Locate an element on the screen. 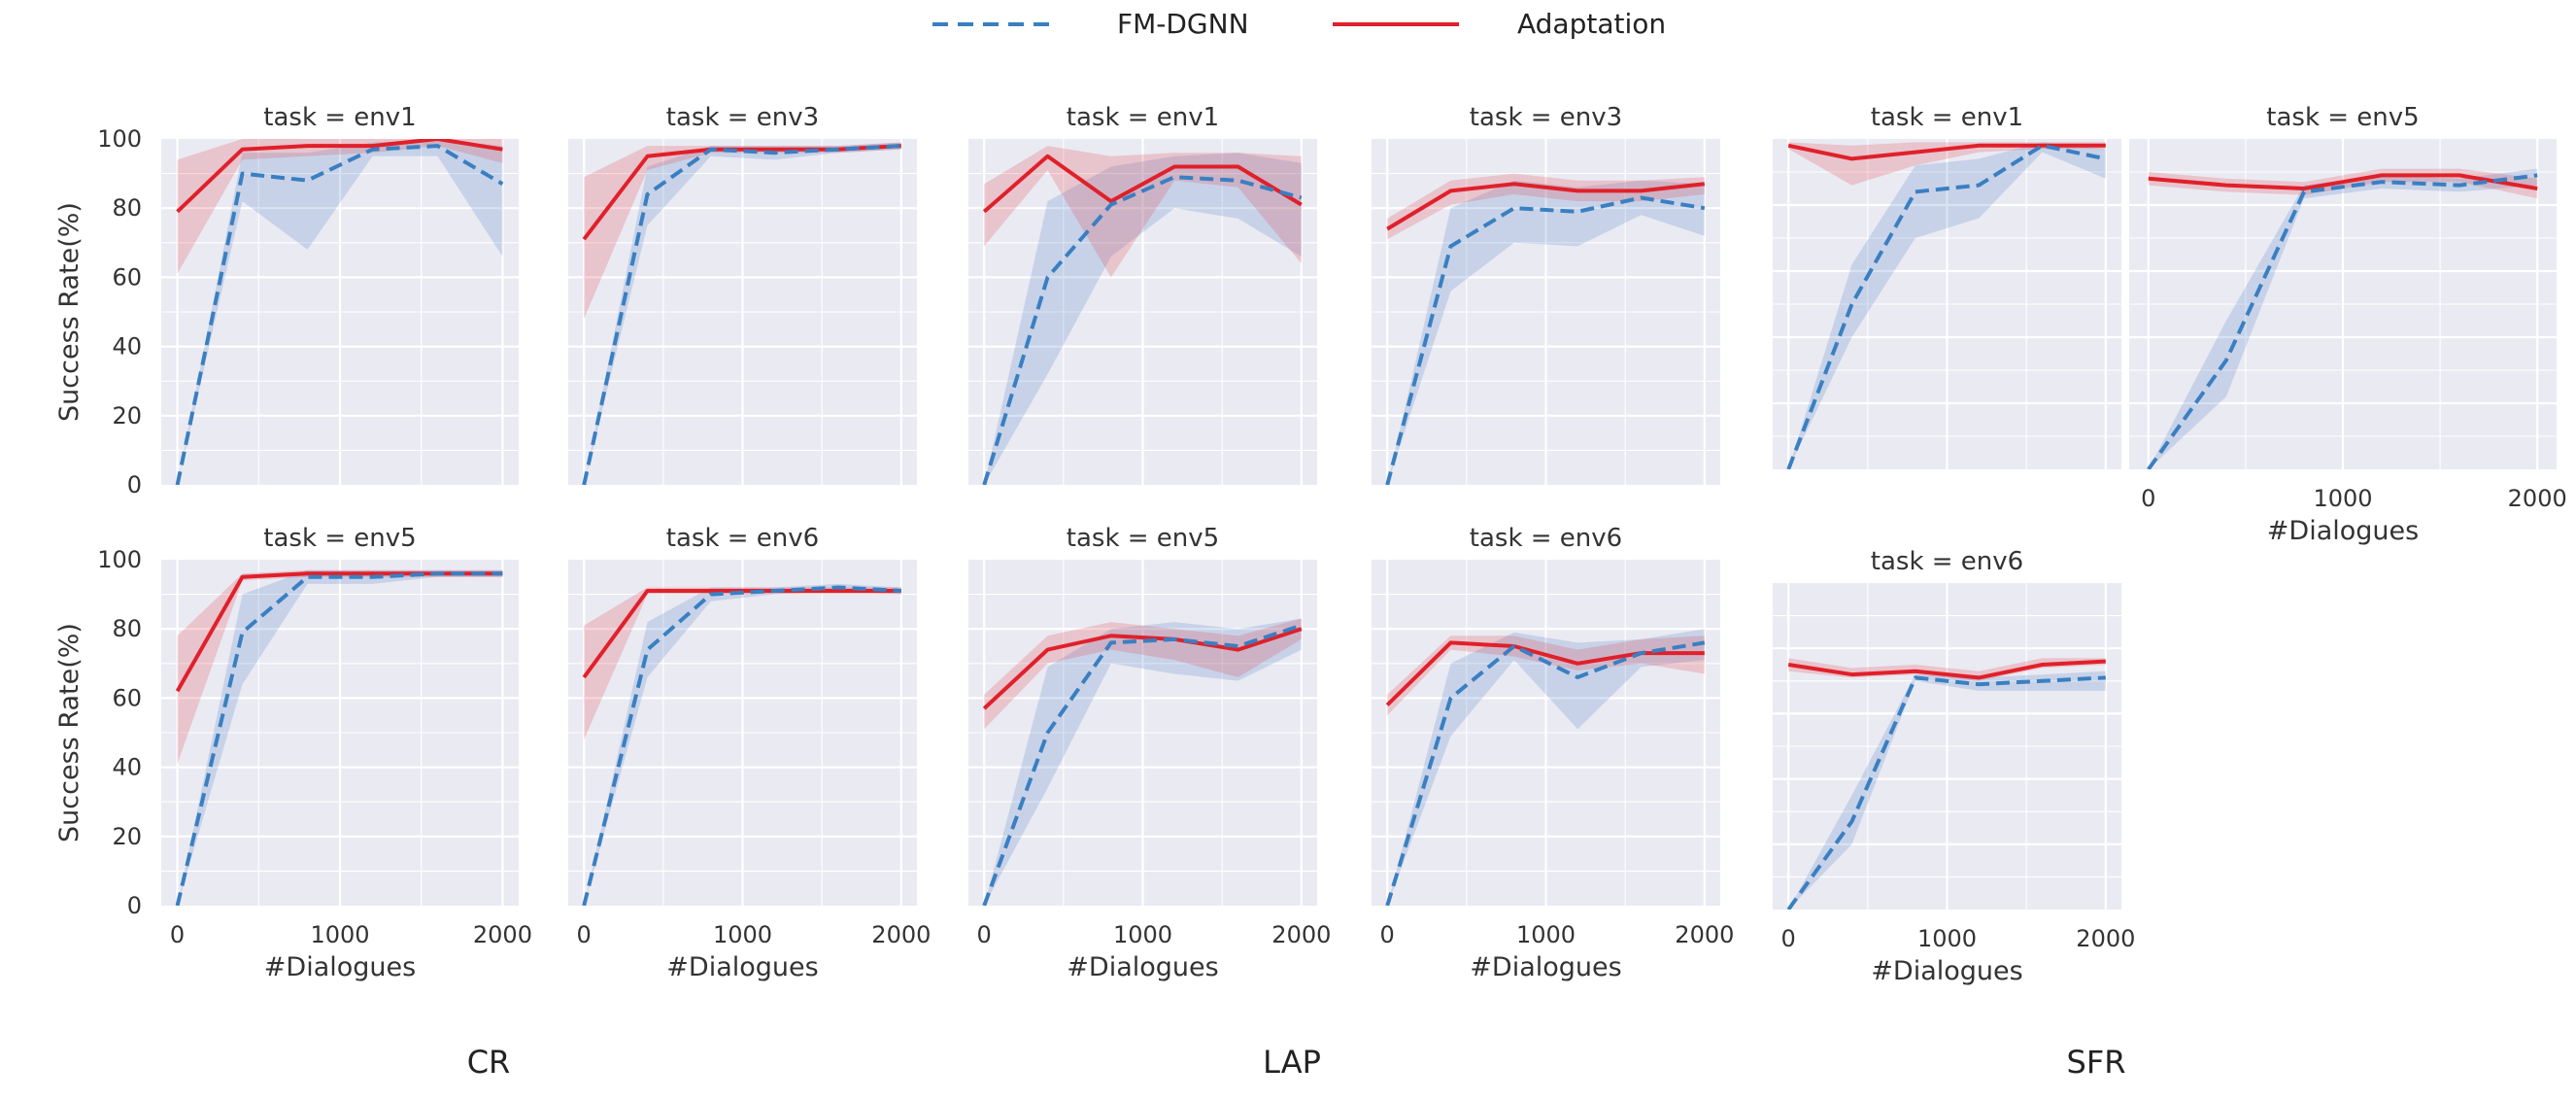 The height and width of the screenshot is (1100, 2576). legend-item-adaptation: Adaptation is located at coordinates (1499, 24).